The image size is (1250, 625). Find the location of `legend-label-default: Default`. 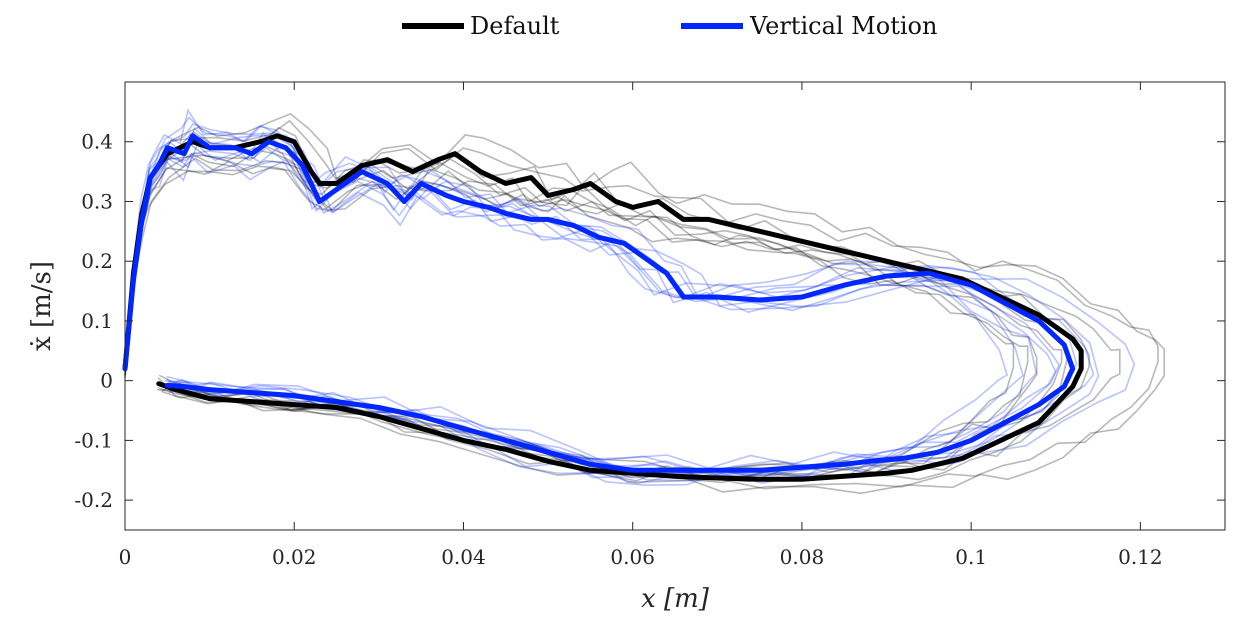

legend-label-default: Default is located at coordinates (515, 26).